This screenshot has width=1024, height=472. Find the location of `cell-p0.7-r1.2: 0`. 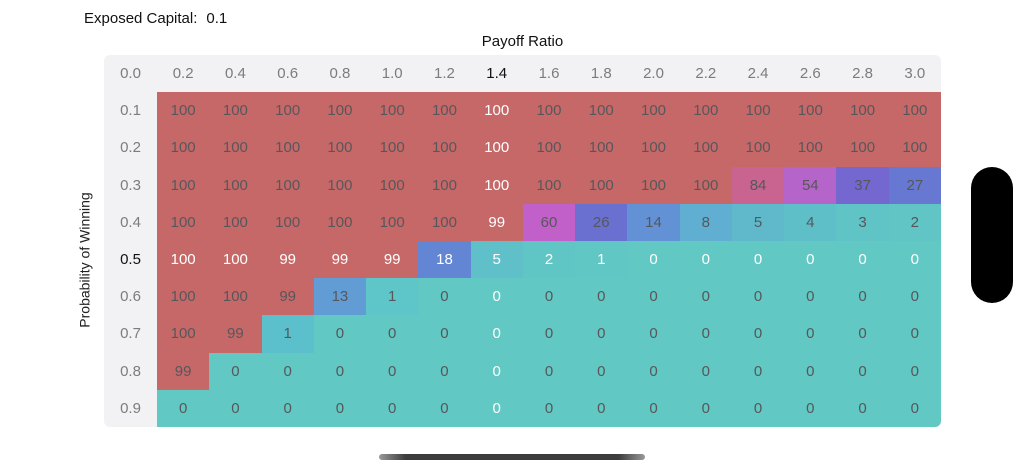

cell-p0.7-r1.2: 0 is located at coordinates (444, 334).